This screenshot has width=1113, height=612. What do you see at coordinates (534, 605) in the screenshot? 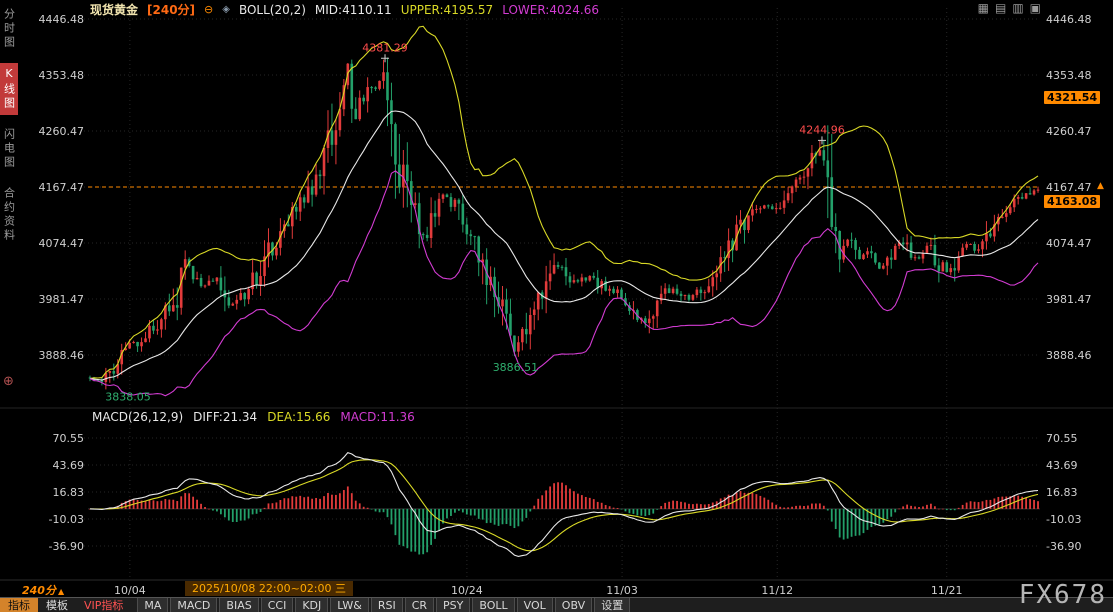
I see `indicator-button: VOL` at bounding box center [534, 605].